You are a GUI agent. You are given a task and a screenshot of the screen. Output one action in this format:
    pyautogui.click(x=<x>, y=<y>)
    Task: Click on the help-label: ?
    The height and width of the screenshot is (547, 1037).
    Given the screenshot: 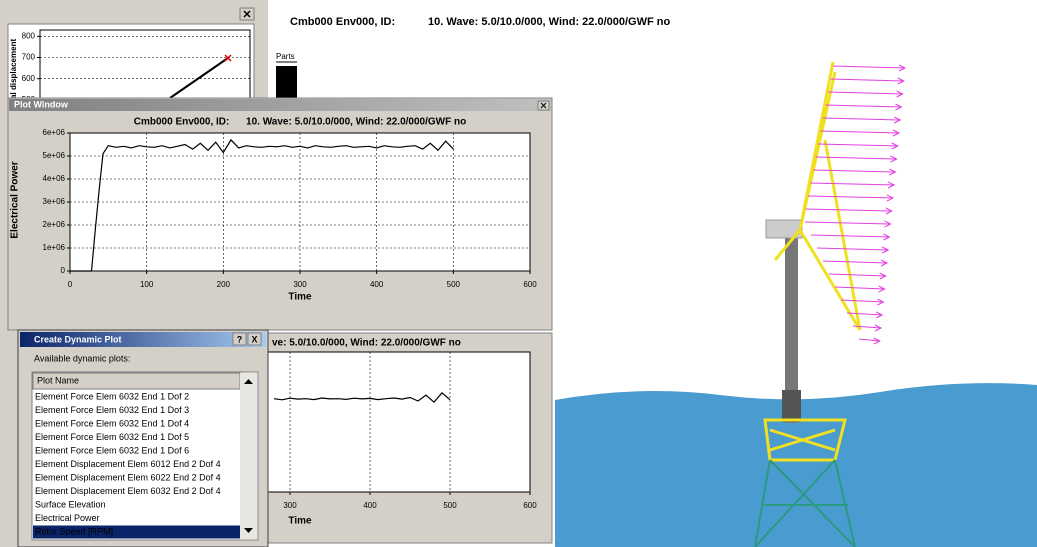 What is the action you would take?
    pyautogui.click(x=240, y=339)
    